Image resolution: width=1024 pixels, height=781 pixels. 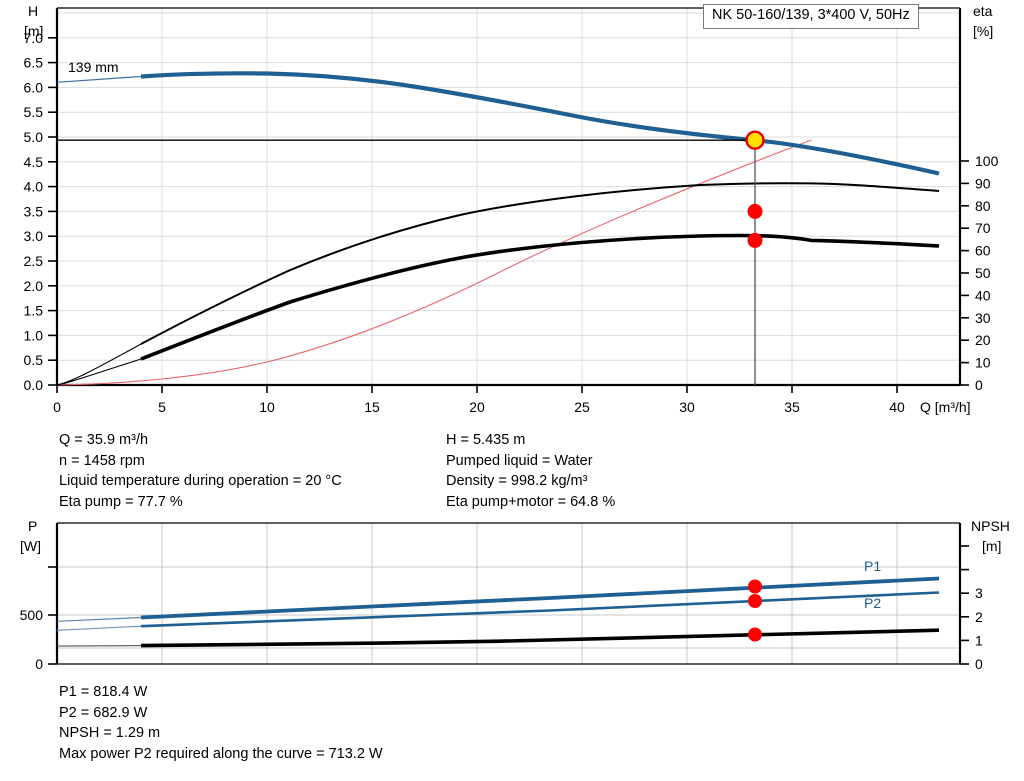 I want to click on bottom-chart-horizontal-gridlines, so click(x=508, y=607).